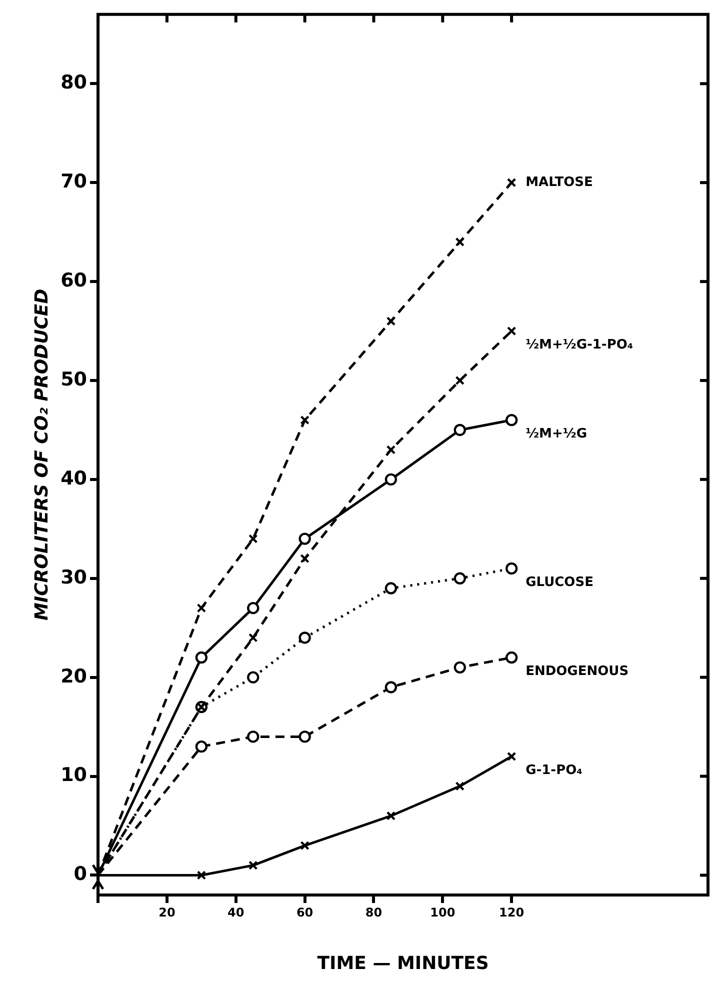 This screenshot has width=716, height=989. What do you see at coordinates (167, 912) in the screenshot?
I see `x-tick-label: 20` at bounding box center [167, 912].